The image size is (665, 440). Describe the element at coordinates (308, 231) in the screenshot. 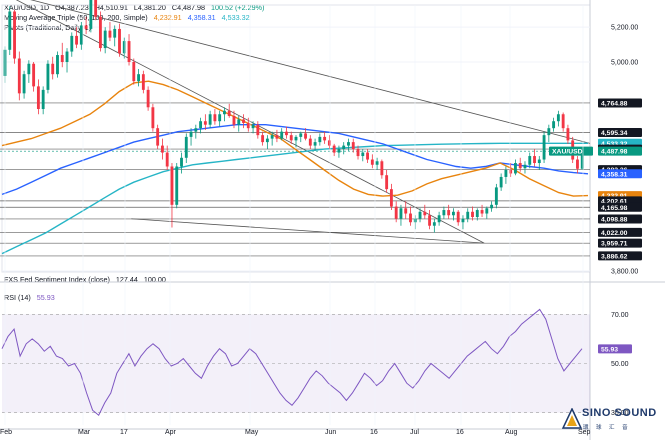

I see `trend-line` at that location.